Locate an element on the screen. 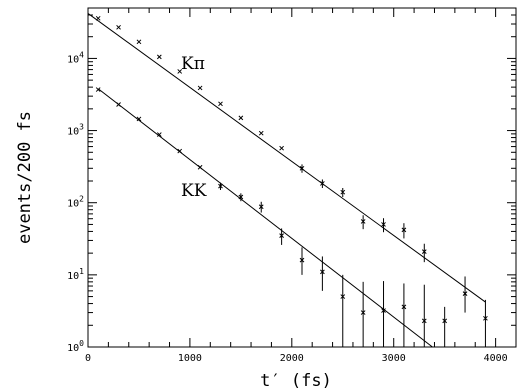 The width and height of the screenshot is (522, 392). x-tick-labels: 0 1000 2000 3000 4000 is located at coordinates (296, 358).